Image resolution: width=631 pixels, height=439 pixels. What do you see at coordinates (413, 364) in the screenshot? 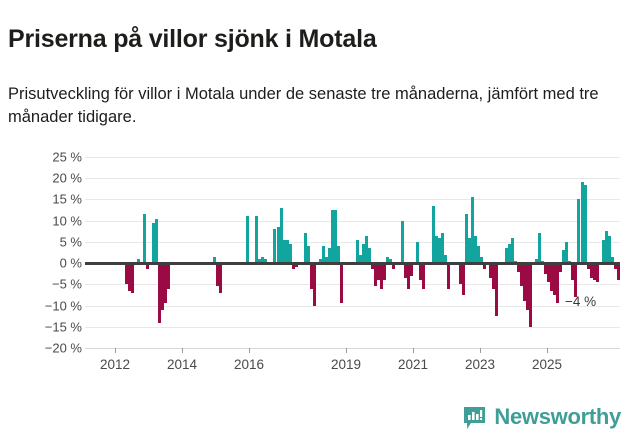
I see `x-axis-tick-label: 2021` at bounding box center [413, 364].